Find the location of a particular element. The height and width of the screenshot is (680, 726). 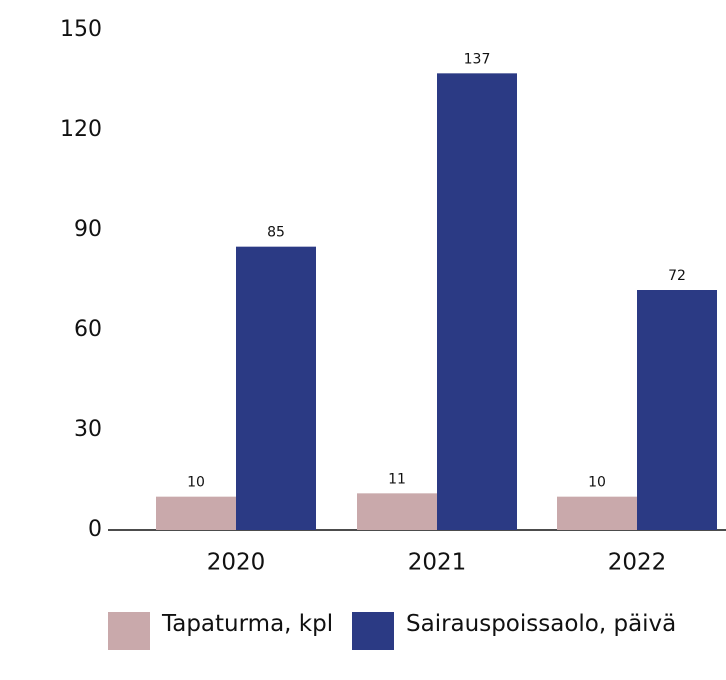

data-label: 85 is located at coordinates (276, 233).